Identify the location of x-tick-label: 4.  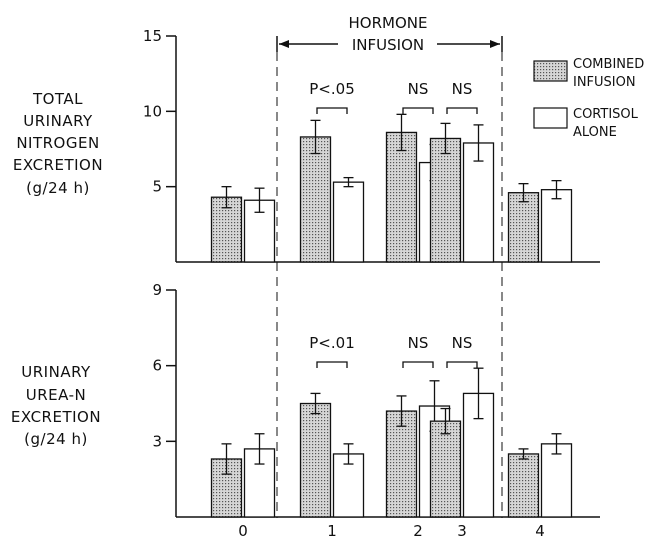
(540, 531).